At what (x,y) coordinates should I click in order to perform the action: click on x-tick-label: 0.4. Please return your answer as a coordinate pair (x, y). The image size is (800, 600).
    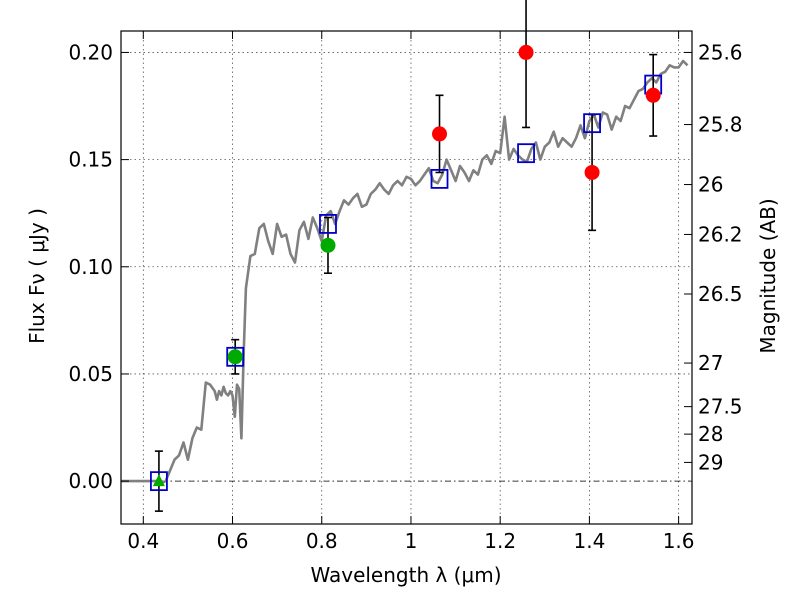
    Looking at the image, I should click on (143, 541).